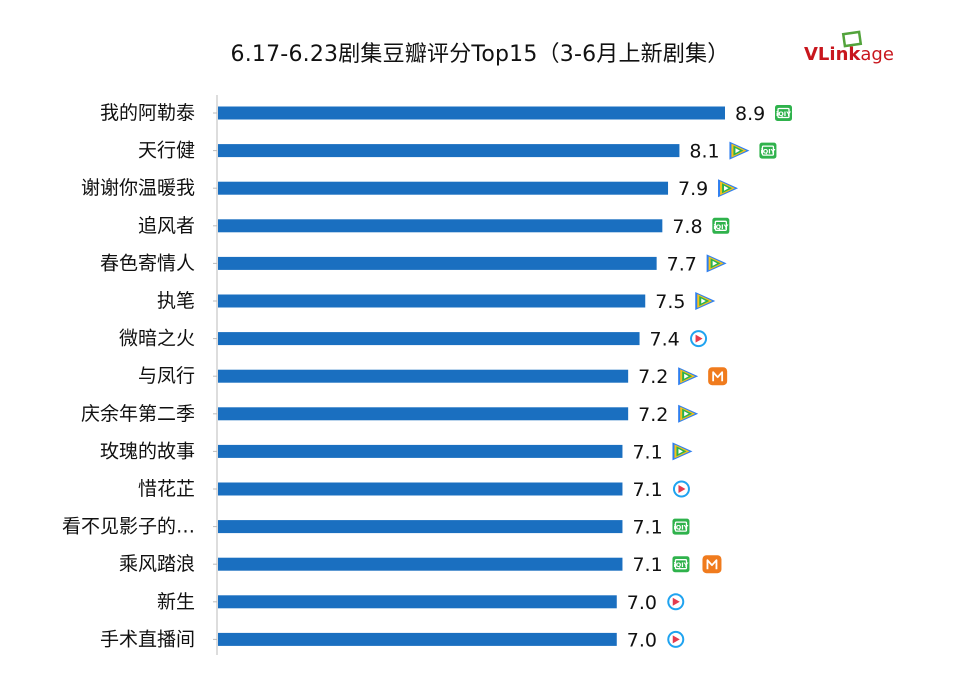  I want to click on category-label: 新生, so click(176, 602).